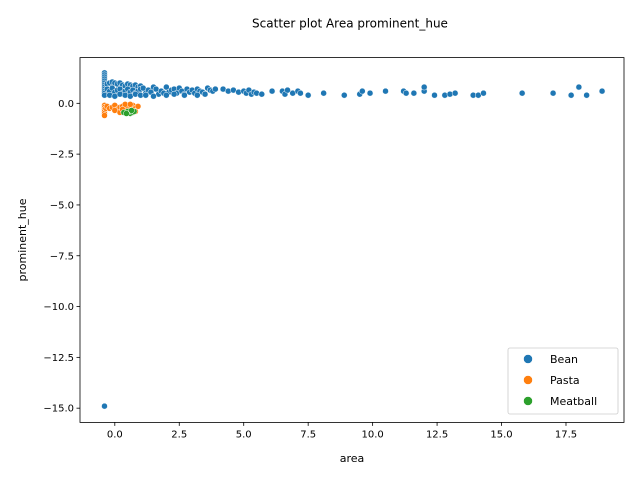 The image size is (640, 480). What do you see at coordinates (66, 104) in the screenshot?
I see `y-tick-label: 0.0` at bounding box center [66, 104].